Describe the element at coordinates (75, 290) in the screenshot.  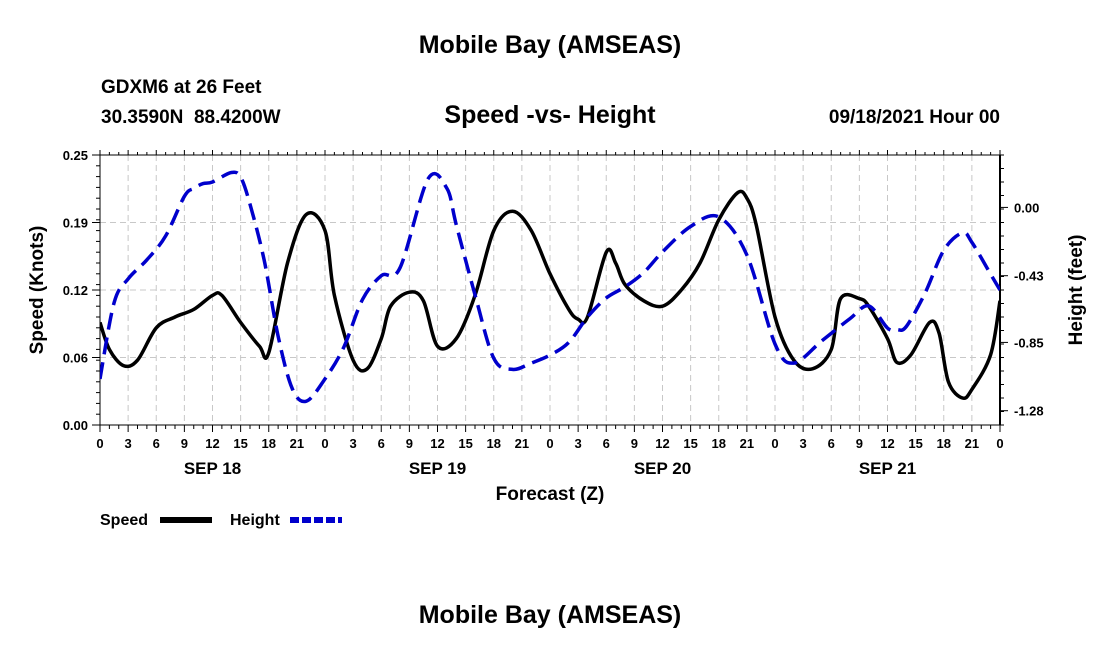
I see `y-tick-label: 0.12` at that location.